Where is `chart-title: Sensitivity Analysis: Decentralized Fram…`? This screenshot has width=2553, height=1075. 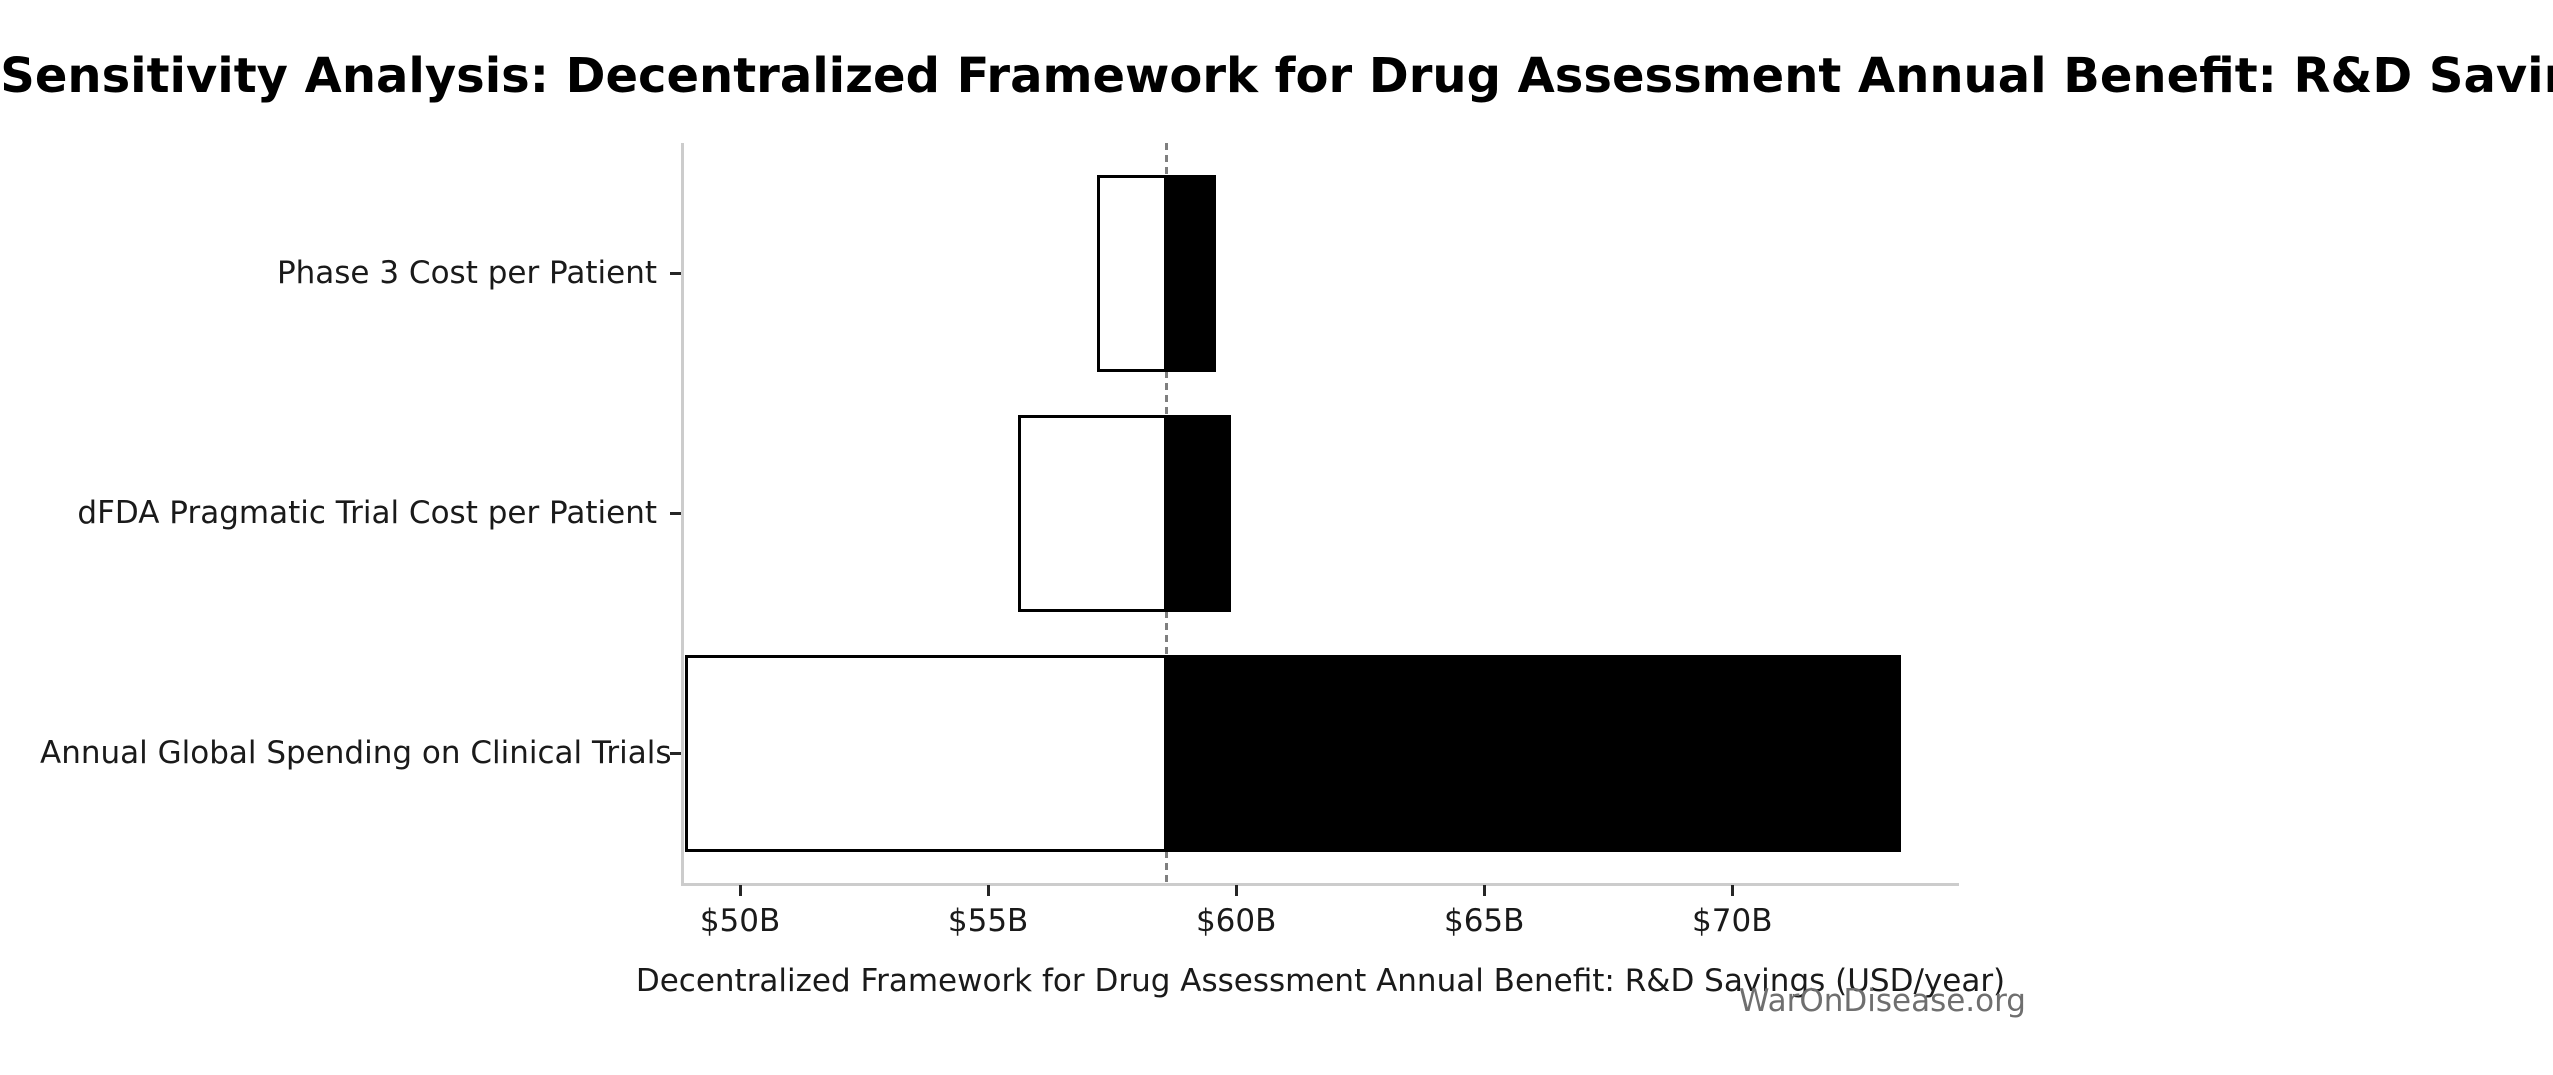 chart-title: Sensitivity Analysis: Decentralized Fram… is located at coordinates (1276, 76).